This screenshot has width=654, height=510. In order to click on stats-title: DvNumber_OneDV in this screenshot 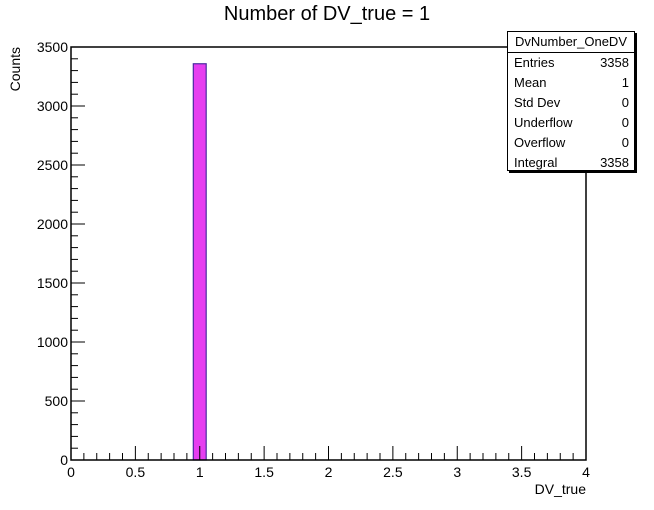, I will do `click(571, 42)`.